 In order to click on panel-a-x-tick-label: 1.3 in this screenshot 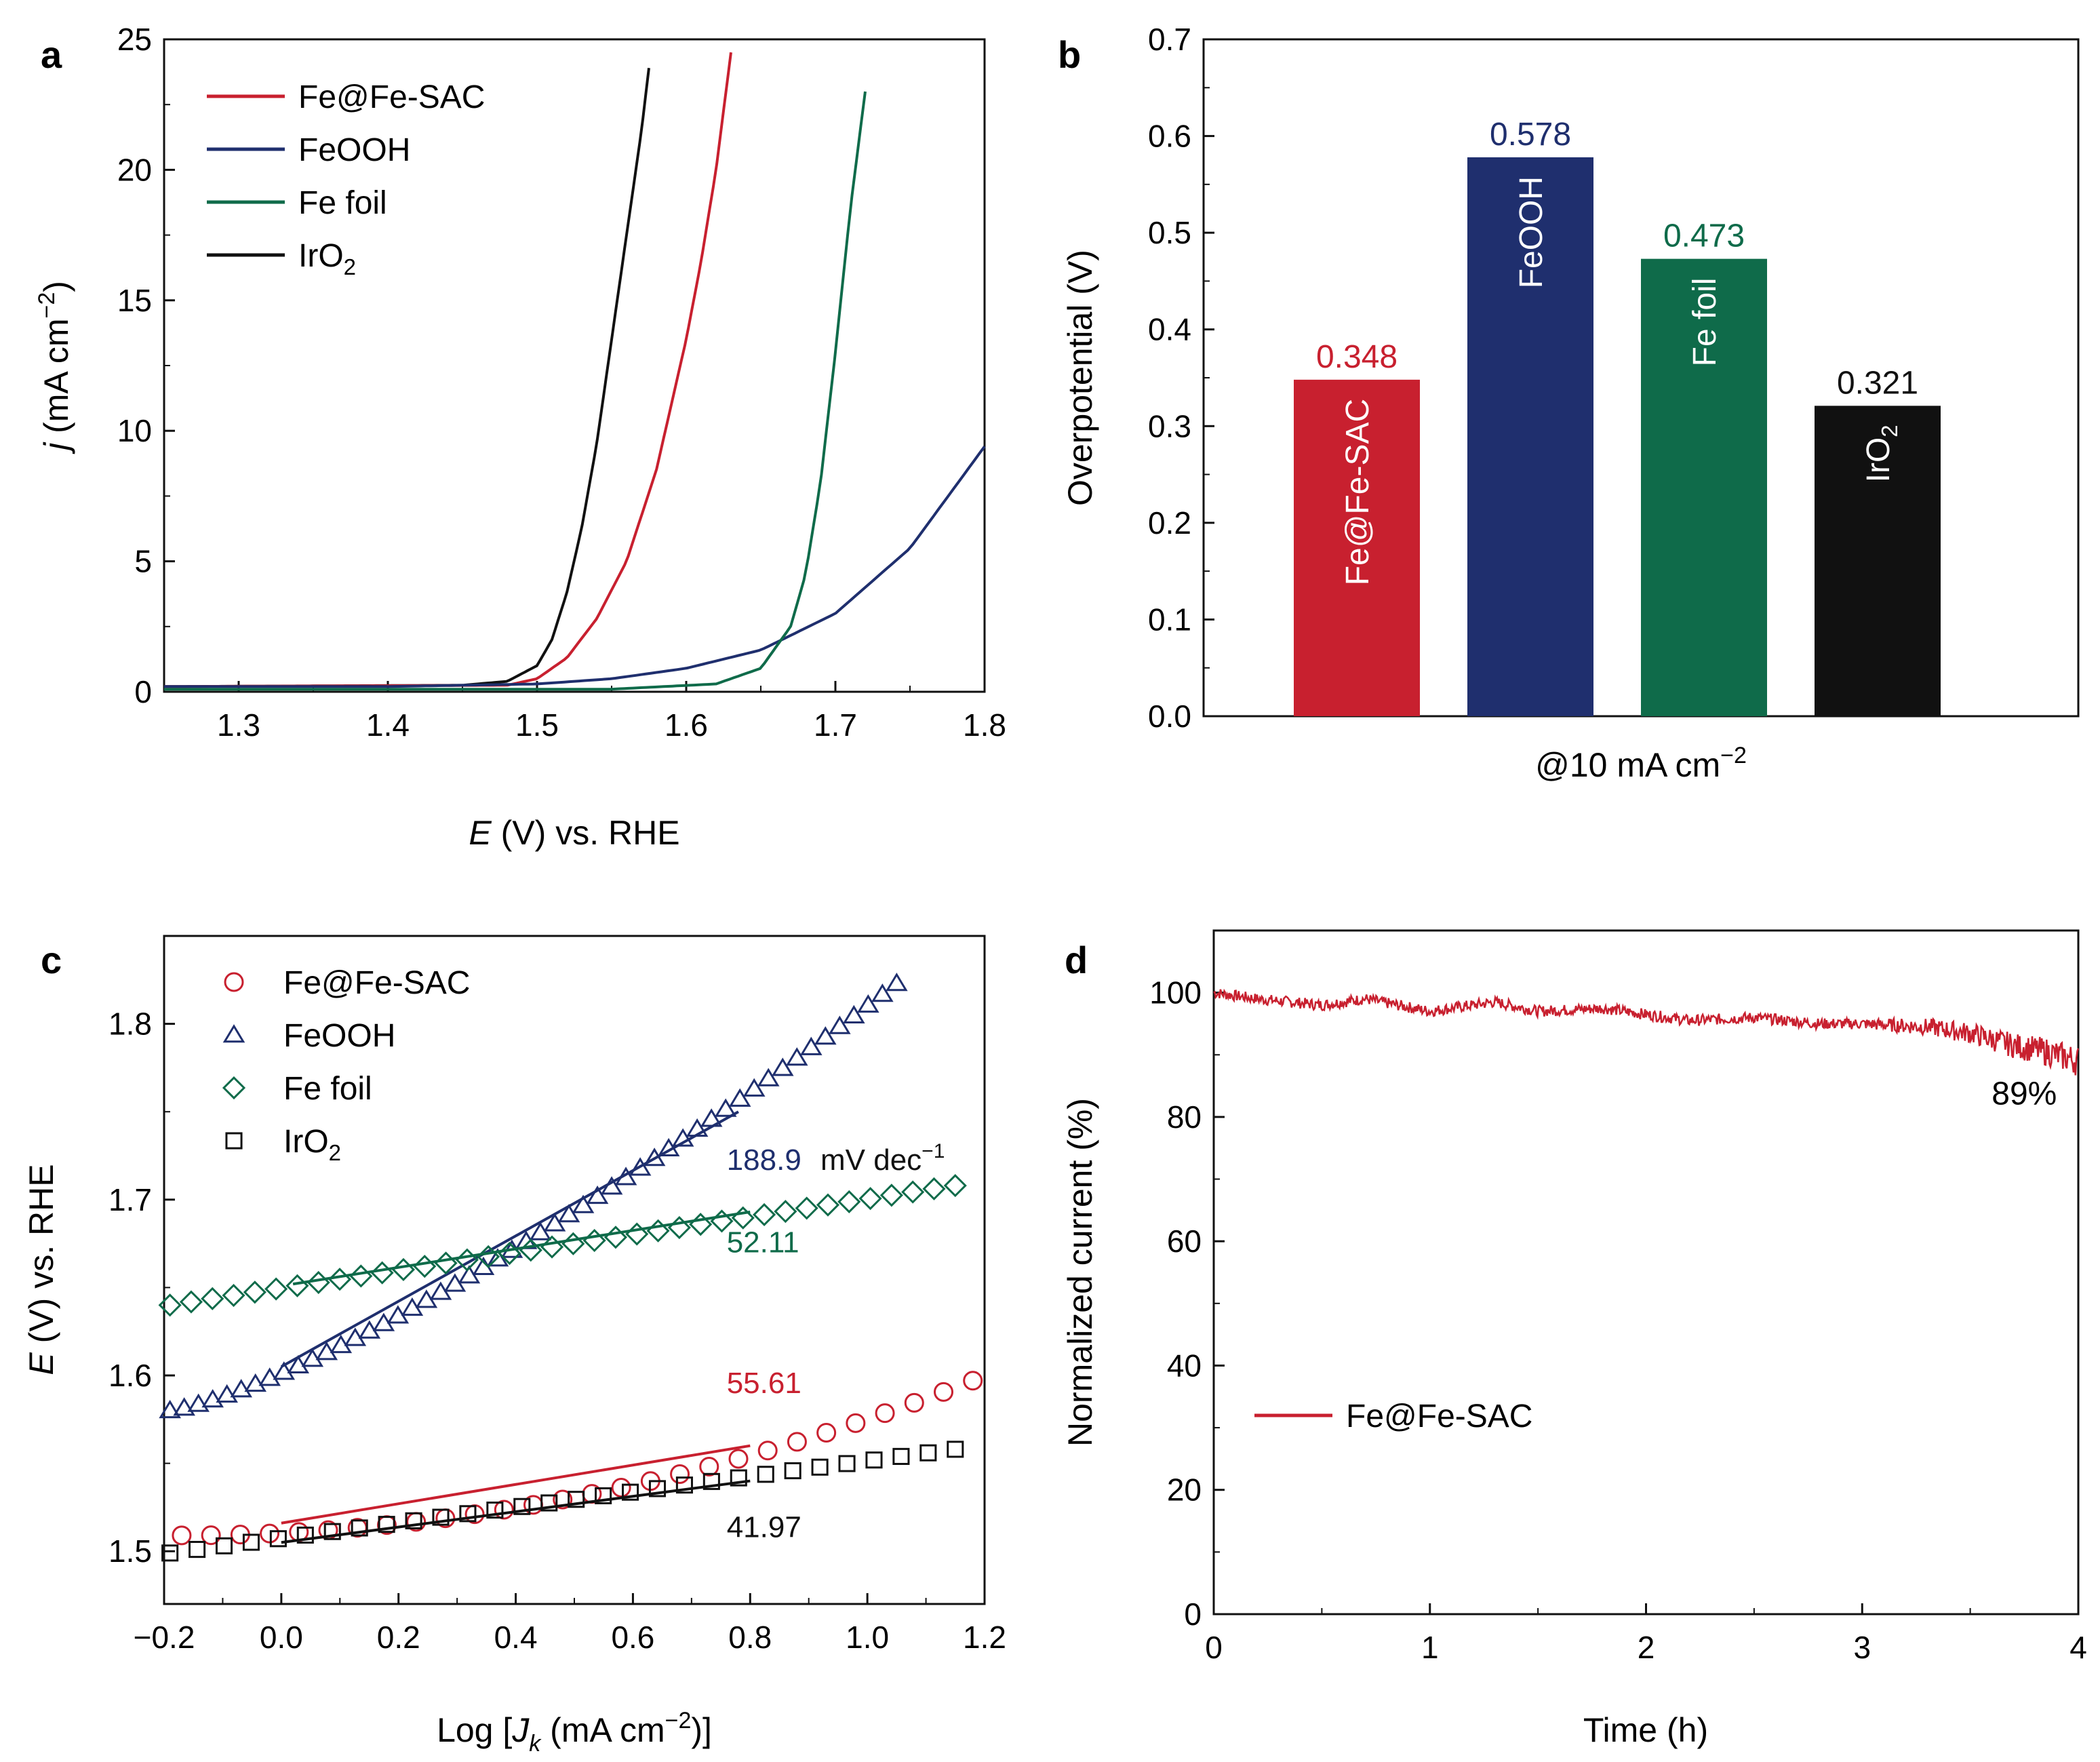, I will do `click(238, 725)`.